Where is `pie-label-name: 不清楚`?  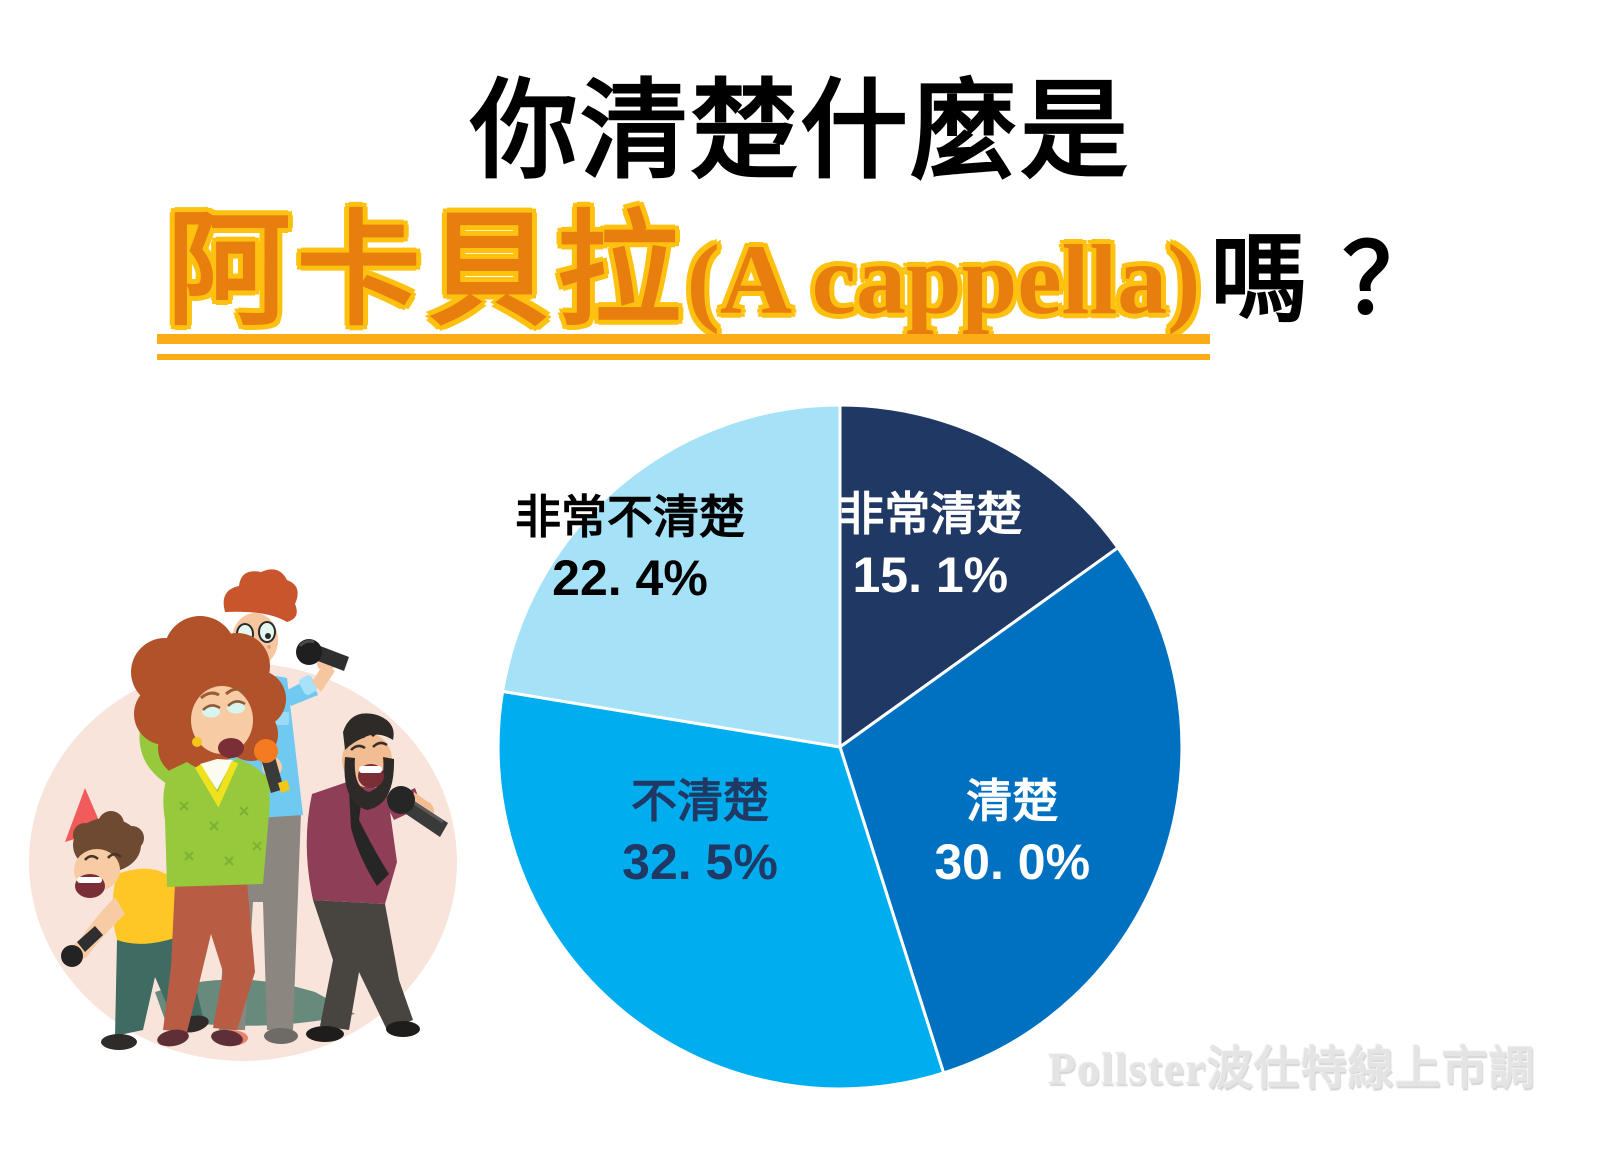 pie-label-name: 不清楚 is located at coordinates (700, 801).